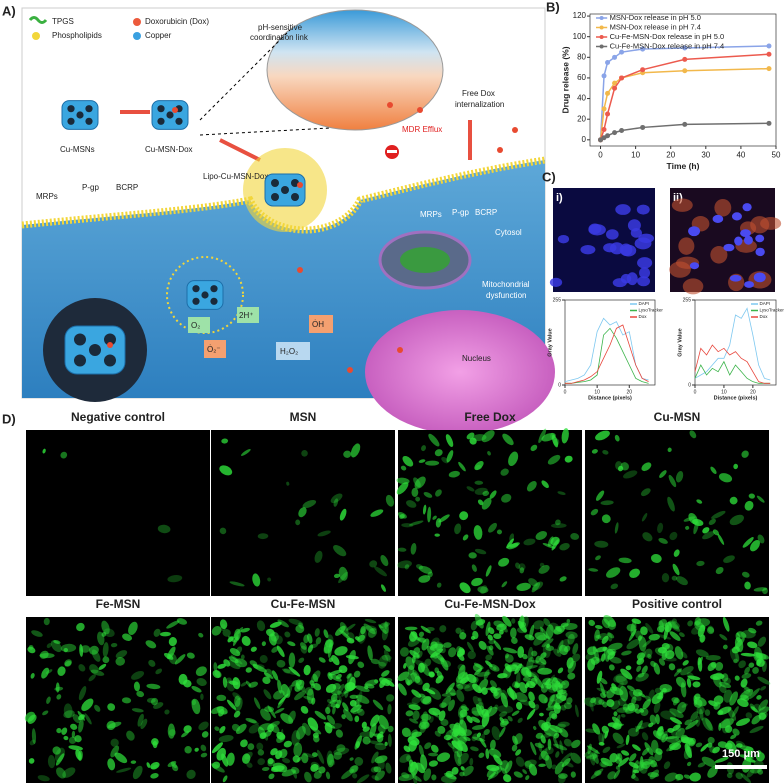  Describe the element at coordinates (549, 176) in the screenshot. I see `panel-label: C)` at that location.